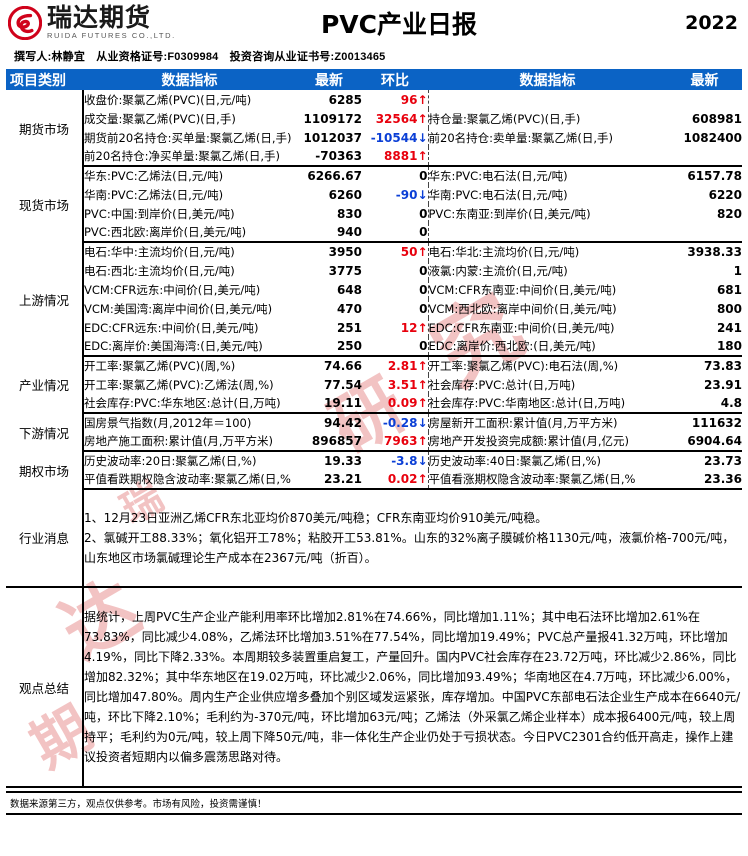 The width and height of the screenshot is (748, 856). Describe the element at coordinates (154, 176) in the screenshot. I see `indicator-name-left: 华东:PVC:乙烯法(日,元/吨)` at that location.